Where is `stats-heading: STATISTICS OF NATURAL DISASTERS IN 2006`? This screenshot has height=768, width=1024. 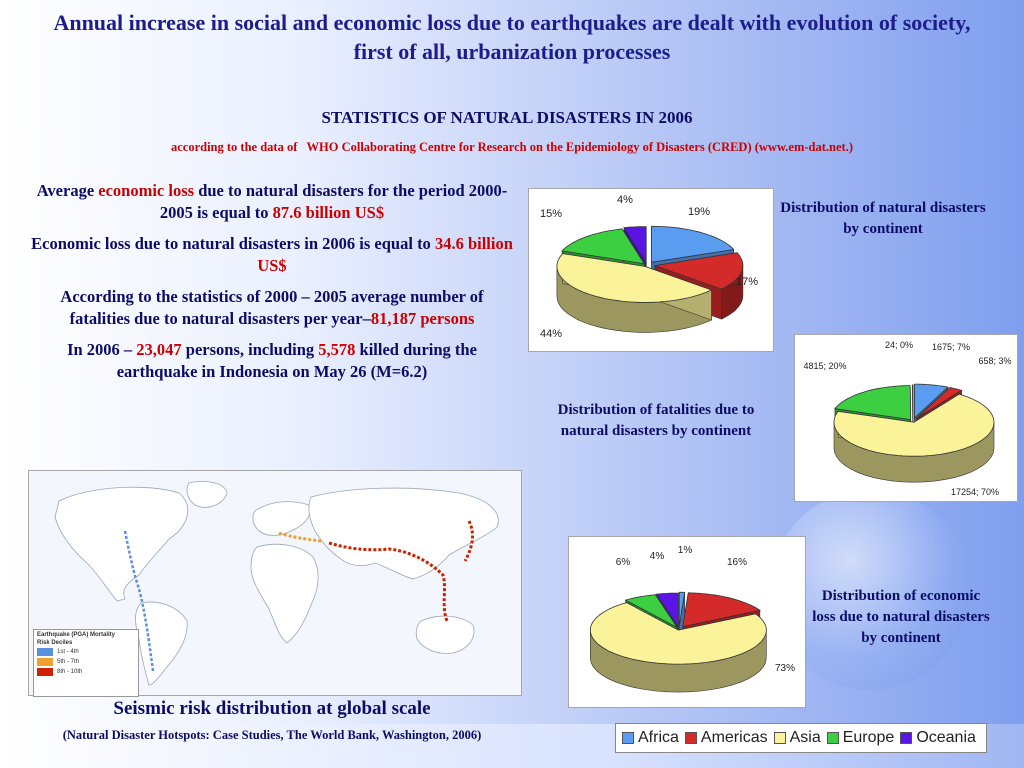
stats-heading: STATISTICS OF NATURAL DISASTERS IN 2006 is located at coordinates (507, 117).